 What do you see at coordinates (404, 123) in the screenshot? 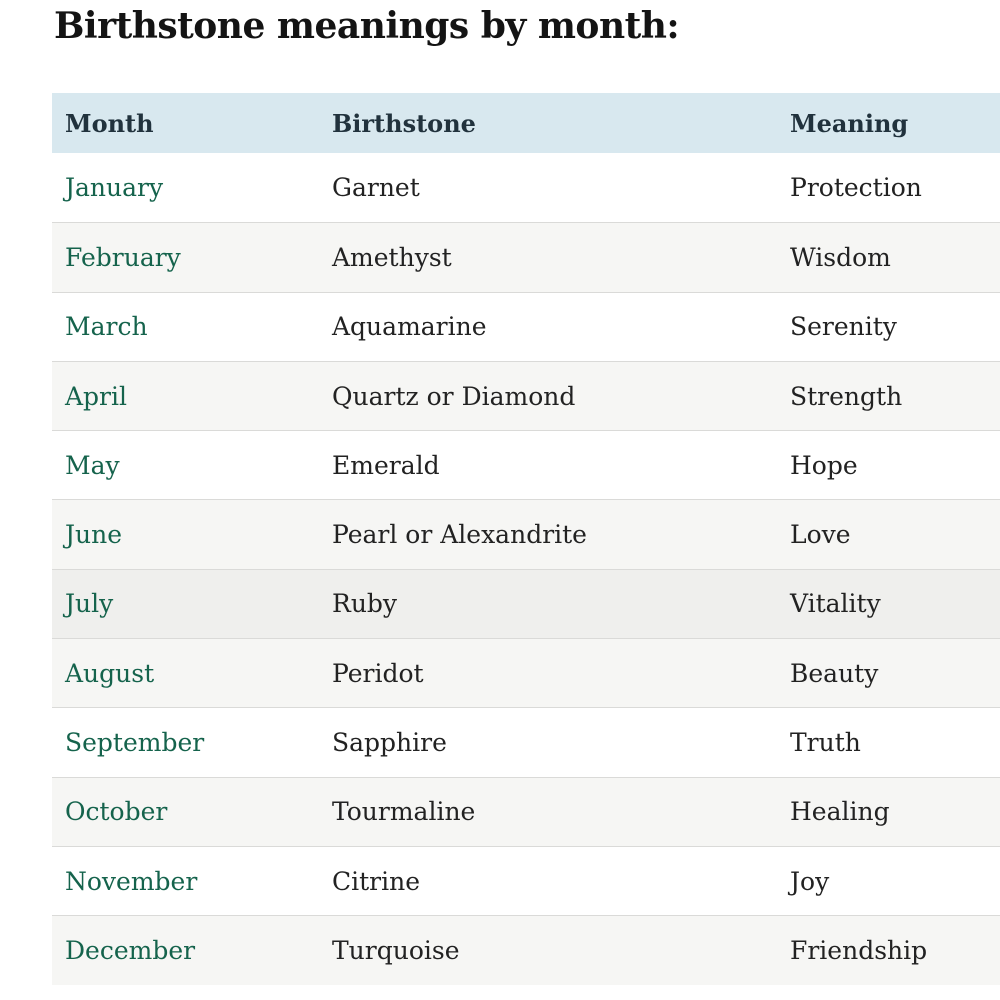
I see `column-header-birthstone: Birthstone` at bounding box center [404, 123].